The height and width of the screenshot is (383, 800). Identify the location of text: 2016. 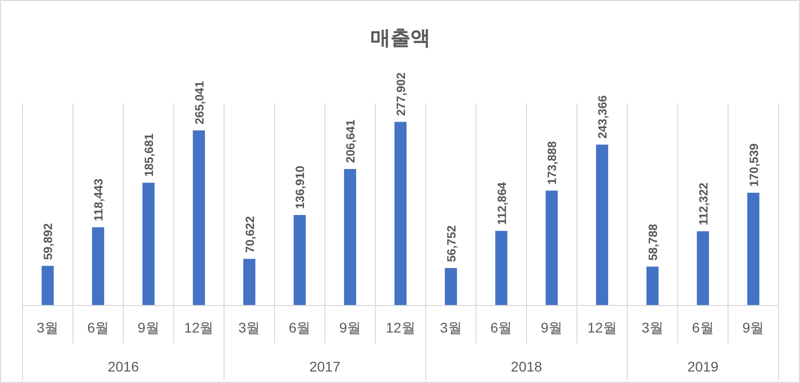
(124, 366).